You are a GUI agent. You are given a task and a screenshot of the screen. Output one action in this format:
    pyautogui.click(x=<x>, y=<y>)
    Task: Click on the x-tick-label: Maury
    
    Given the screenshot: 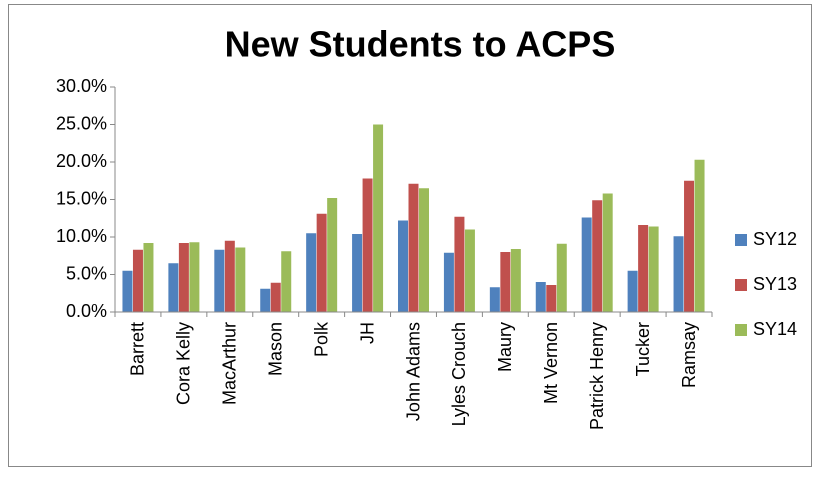 What is the action you would take?
    pyautogui.click(x=505, y=347)
    